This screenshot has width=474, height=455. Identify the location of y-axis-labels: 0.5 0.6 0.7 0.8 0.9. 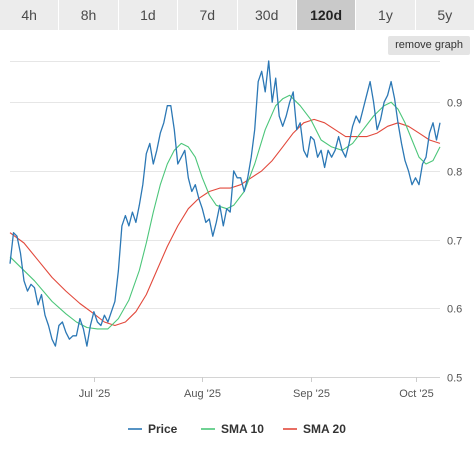
(454, 241).